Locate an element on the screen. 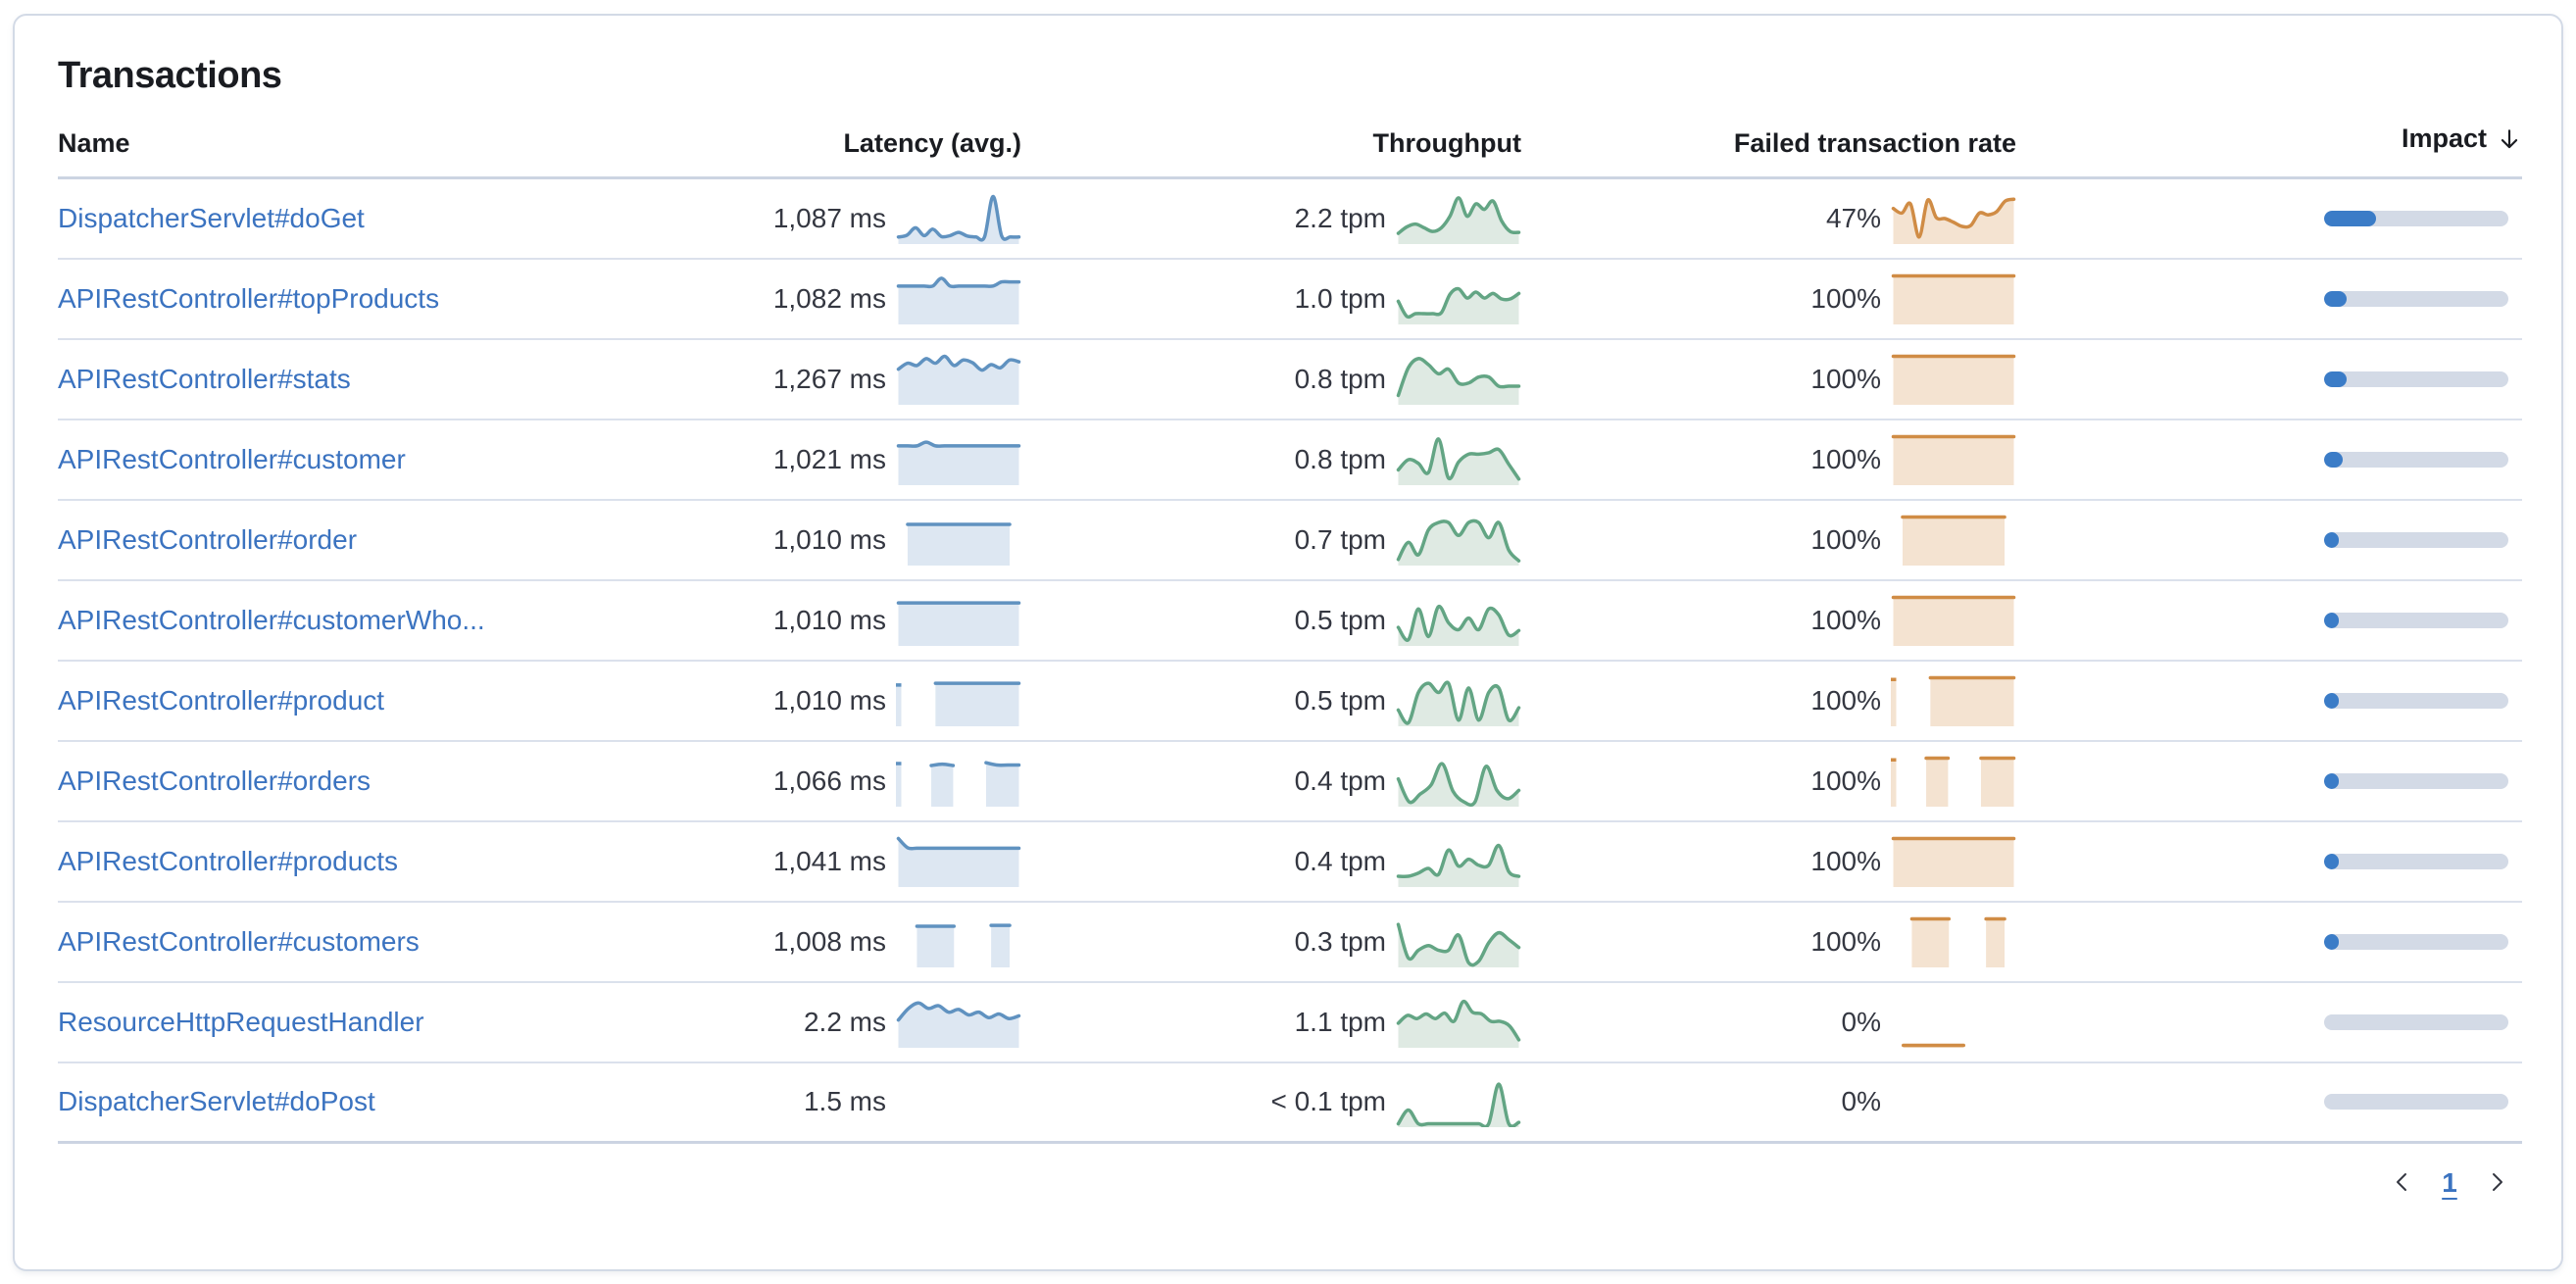 The image size is (2576, 1284). throughput-value: < 0.1 tpm is located at coordinates (1328, 1101).